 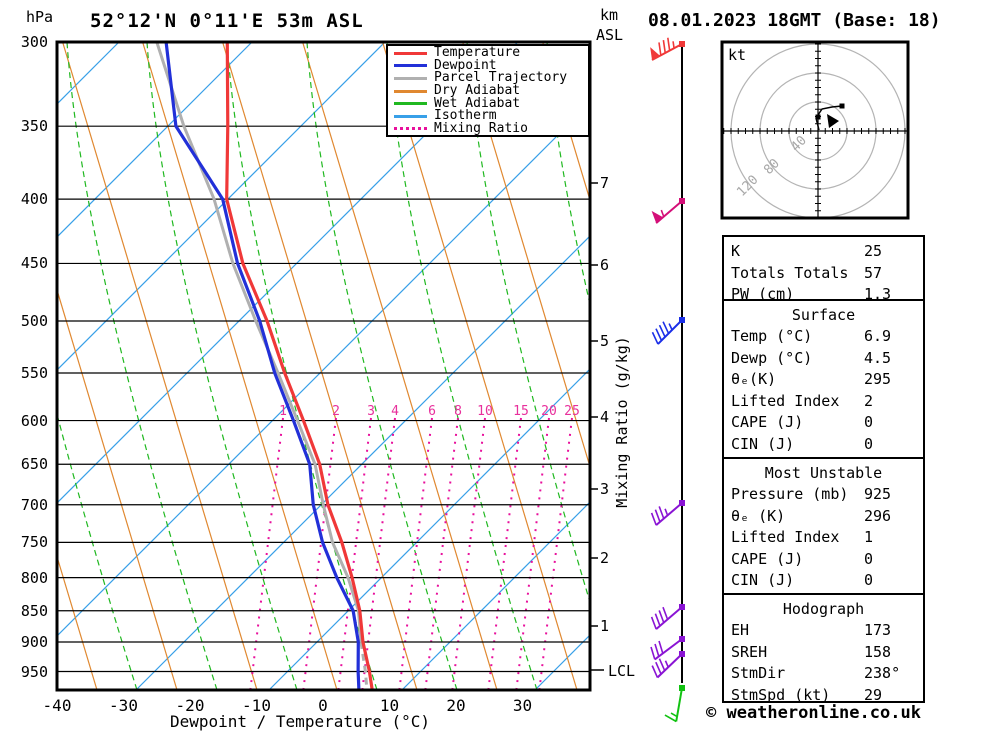 What do you see at coordinates (823, 380) in the screenshot?
I see `panel-row: θₑ(K) 295` at bounding box center [823, 380].